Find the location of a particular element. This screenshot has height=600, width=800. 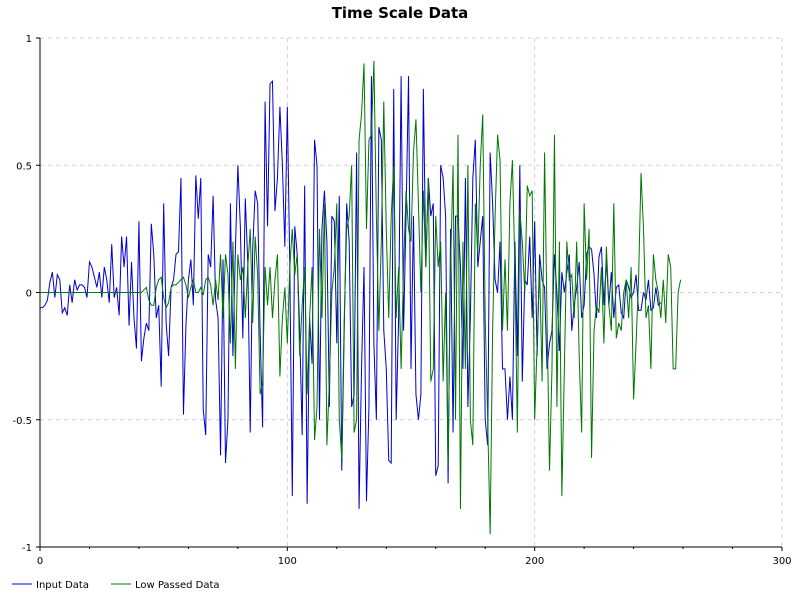

chart-title: Time Scale Data is located at coordinates (400, 13).